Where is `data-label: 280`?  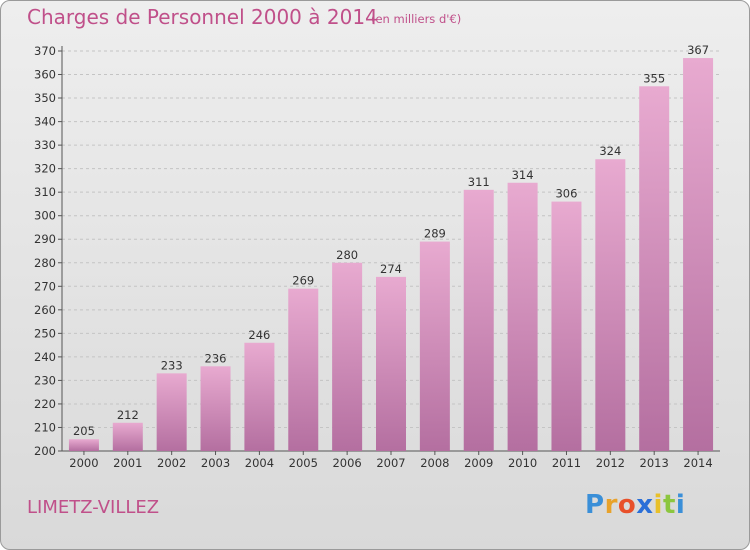 data-label: 280 is located at coordinates (347, 255).